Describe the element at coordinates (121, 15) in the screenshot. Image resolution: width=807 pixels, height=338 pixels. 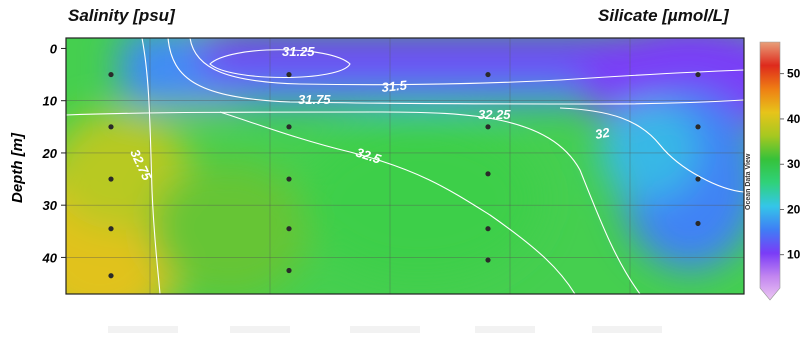
I see `salinity-title: Salinity [psu]` at that location.